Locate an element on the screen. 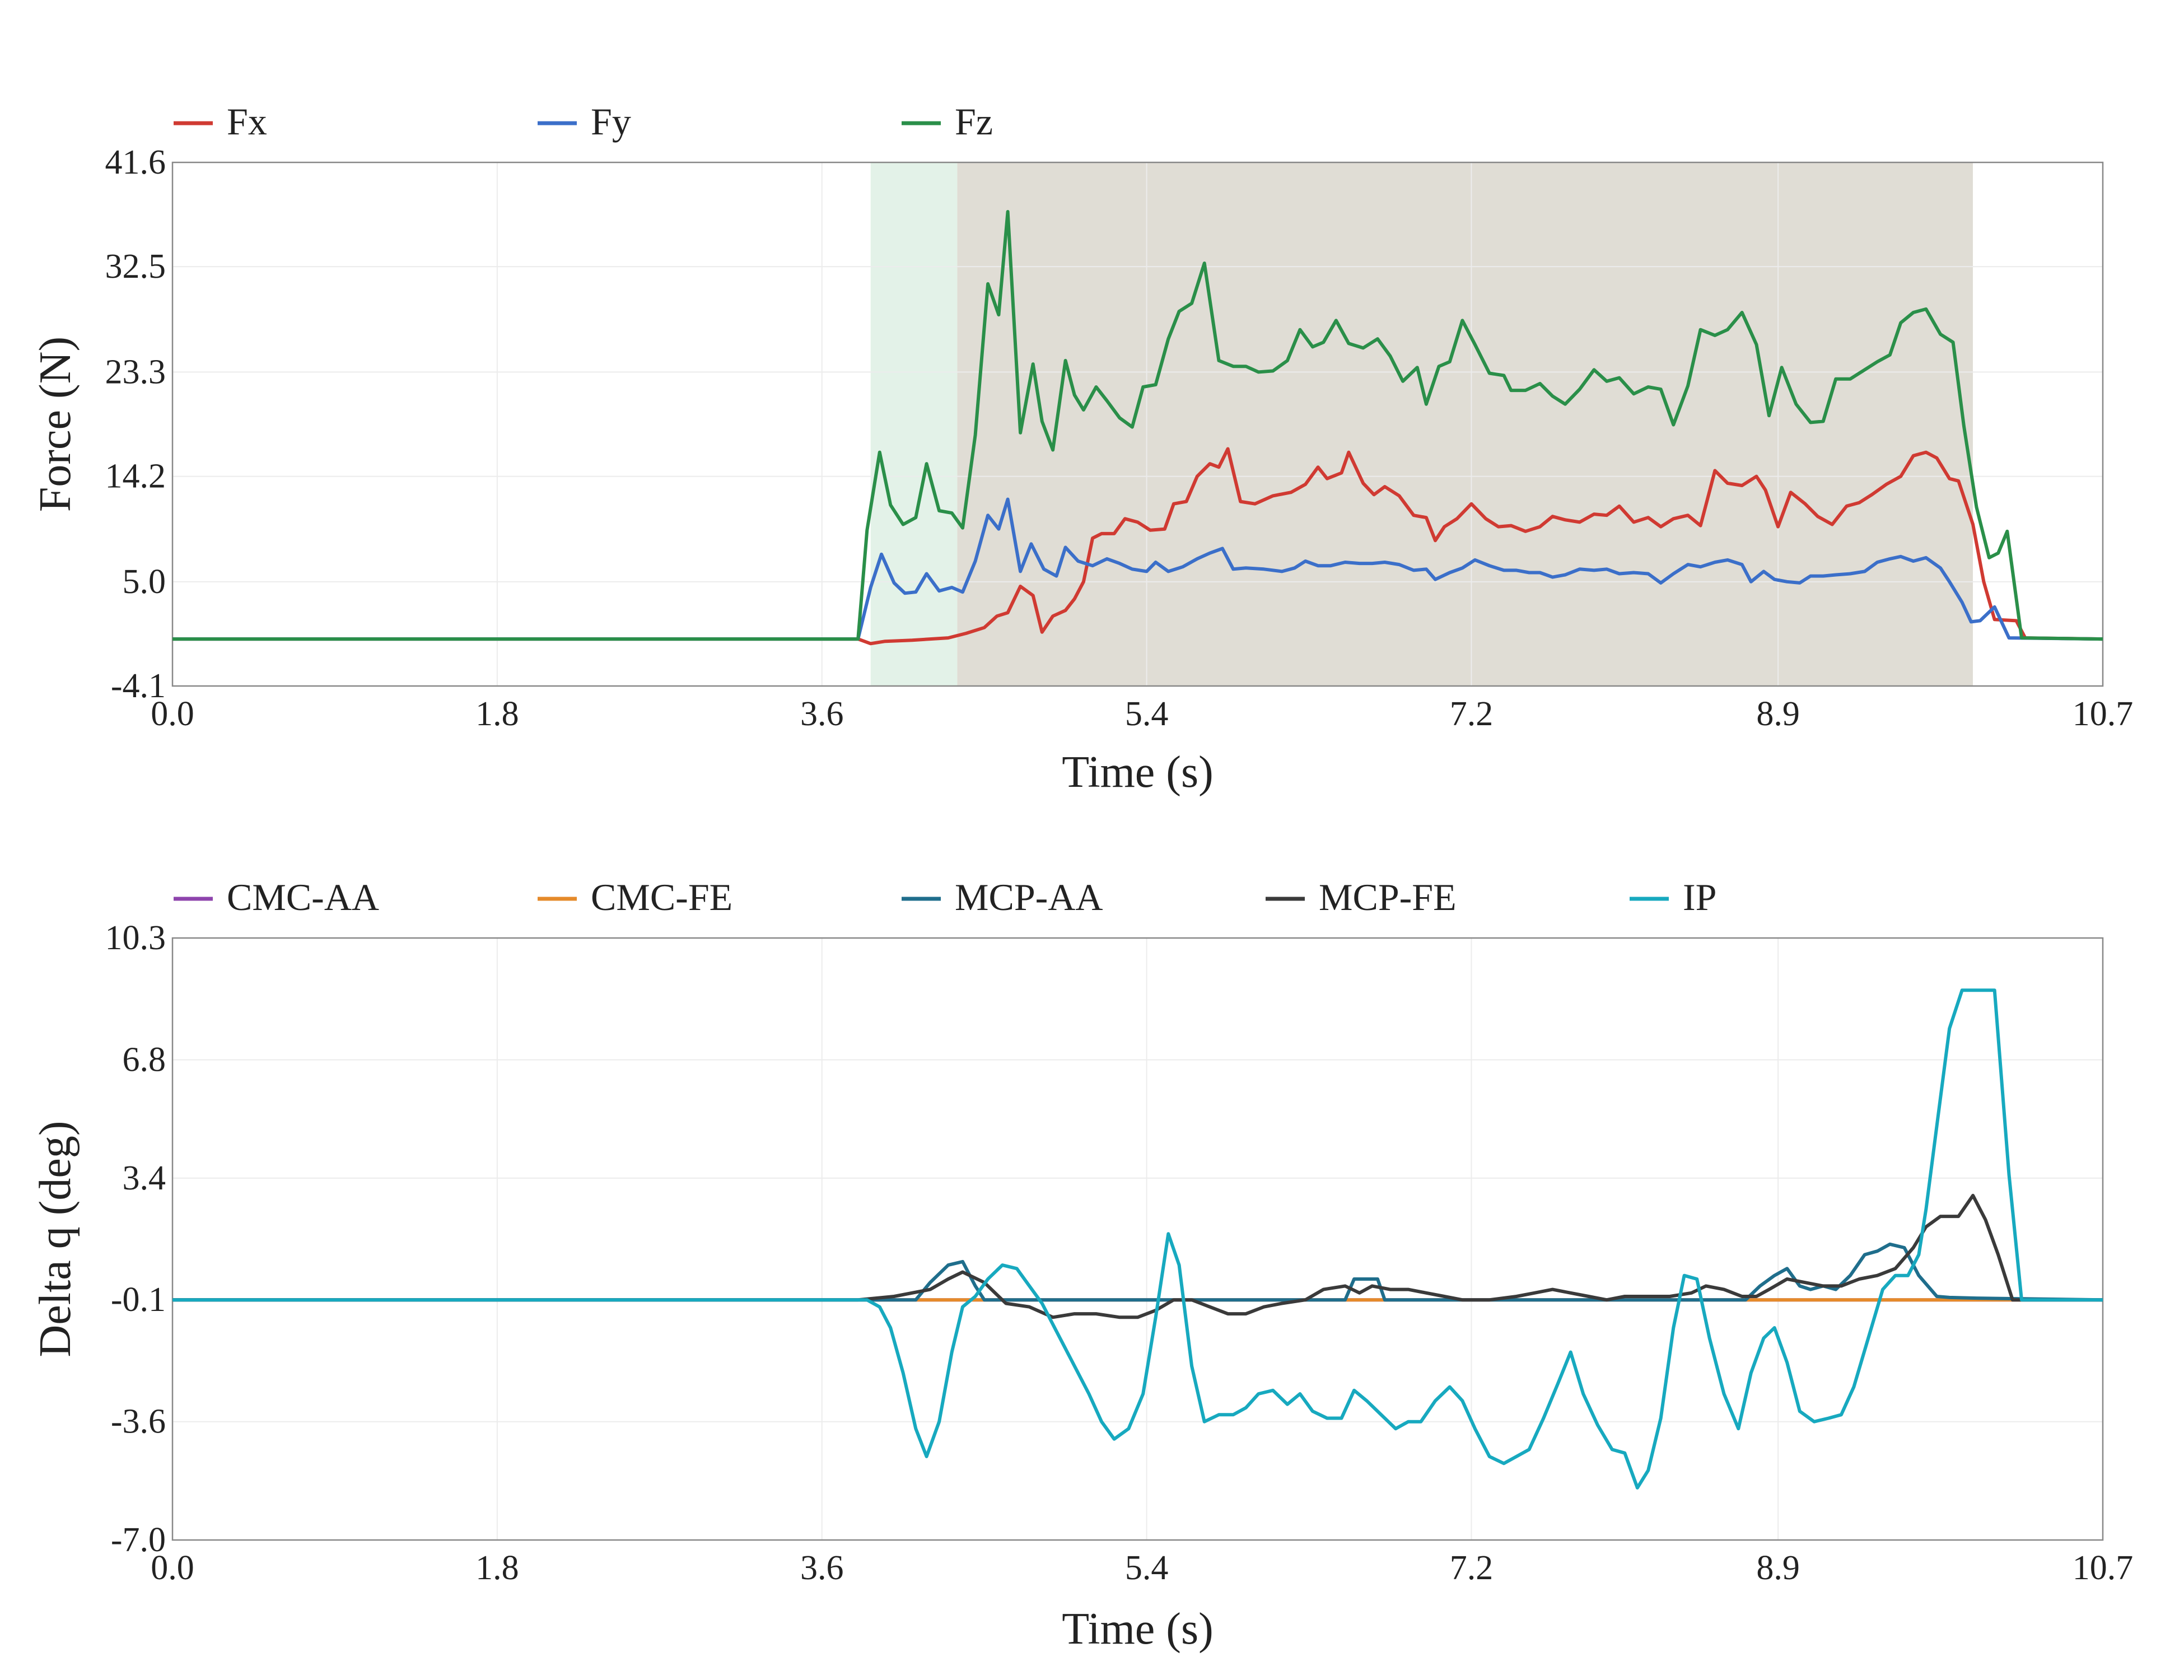  y-tick-label: -7.0 is located at coordinates (139, 1540).